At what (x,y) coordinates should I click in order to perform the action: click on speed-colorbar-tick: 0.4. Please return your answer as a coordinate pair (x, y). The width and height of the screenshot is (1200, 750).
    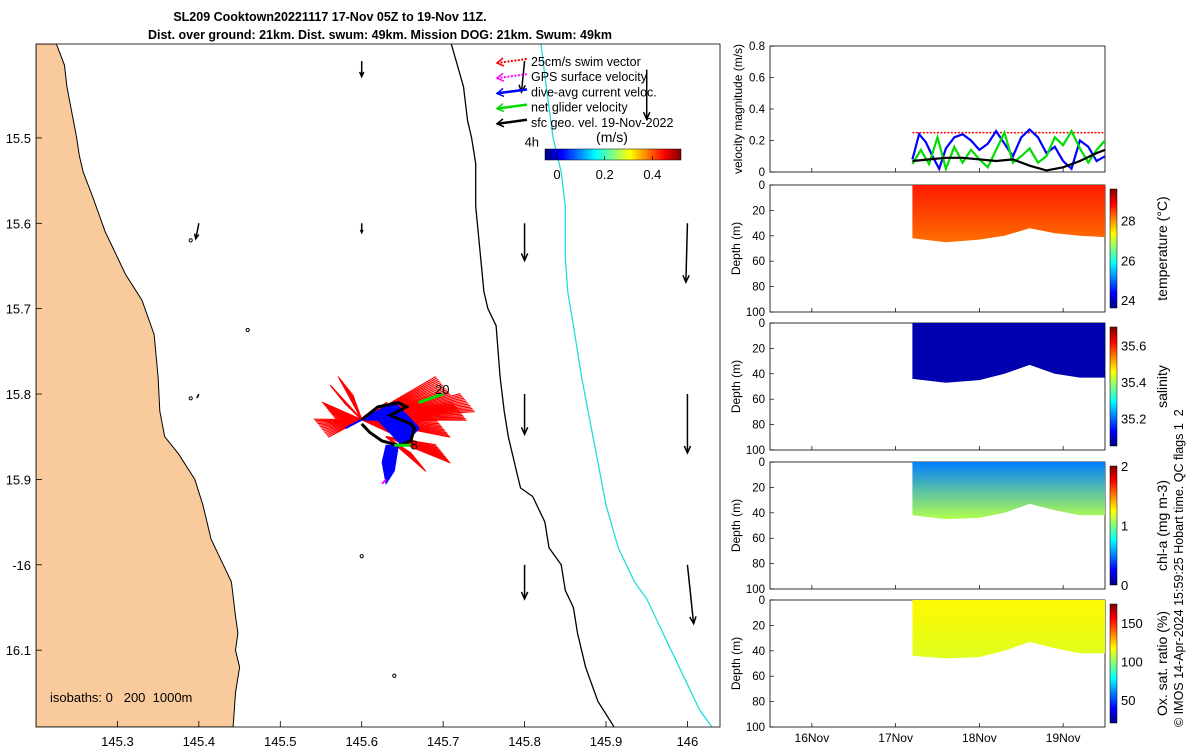
    Looking at the image, I should click on (652, 174).